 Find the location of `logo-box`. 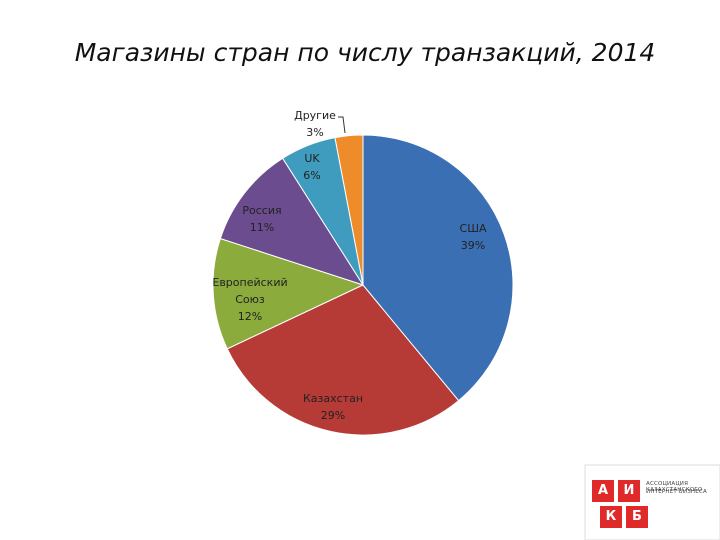

logo-box is located at coordinates (652, 502).